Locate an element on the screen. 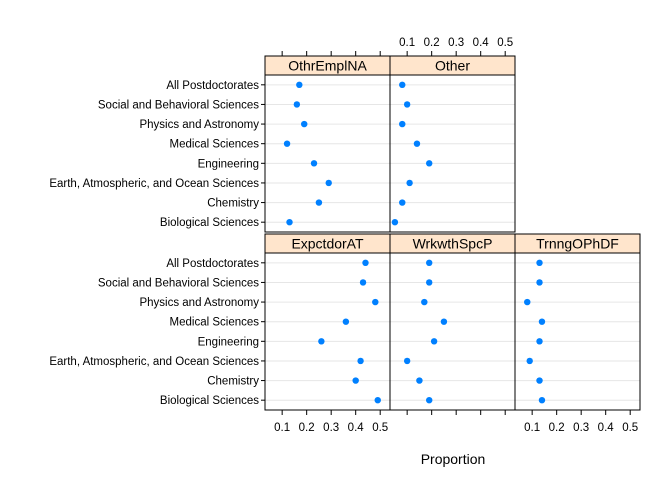  panel-strip-label: WrkwthSpcP is located at coordinates (453, 244).